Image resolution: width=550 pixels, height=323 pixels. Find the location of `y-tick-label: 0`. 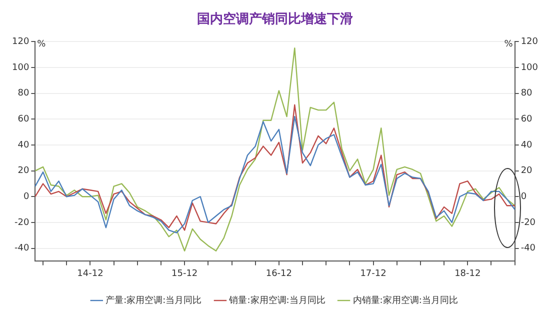

y-tick-label: 0 is located at coordinates (26, 197).